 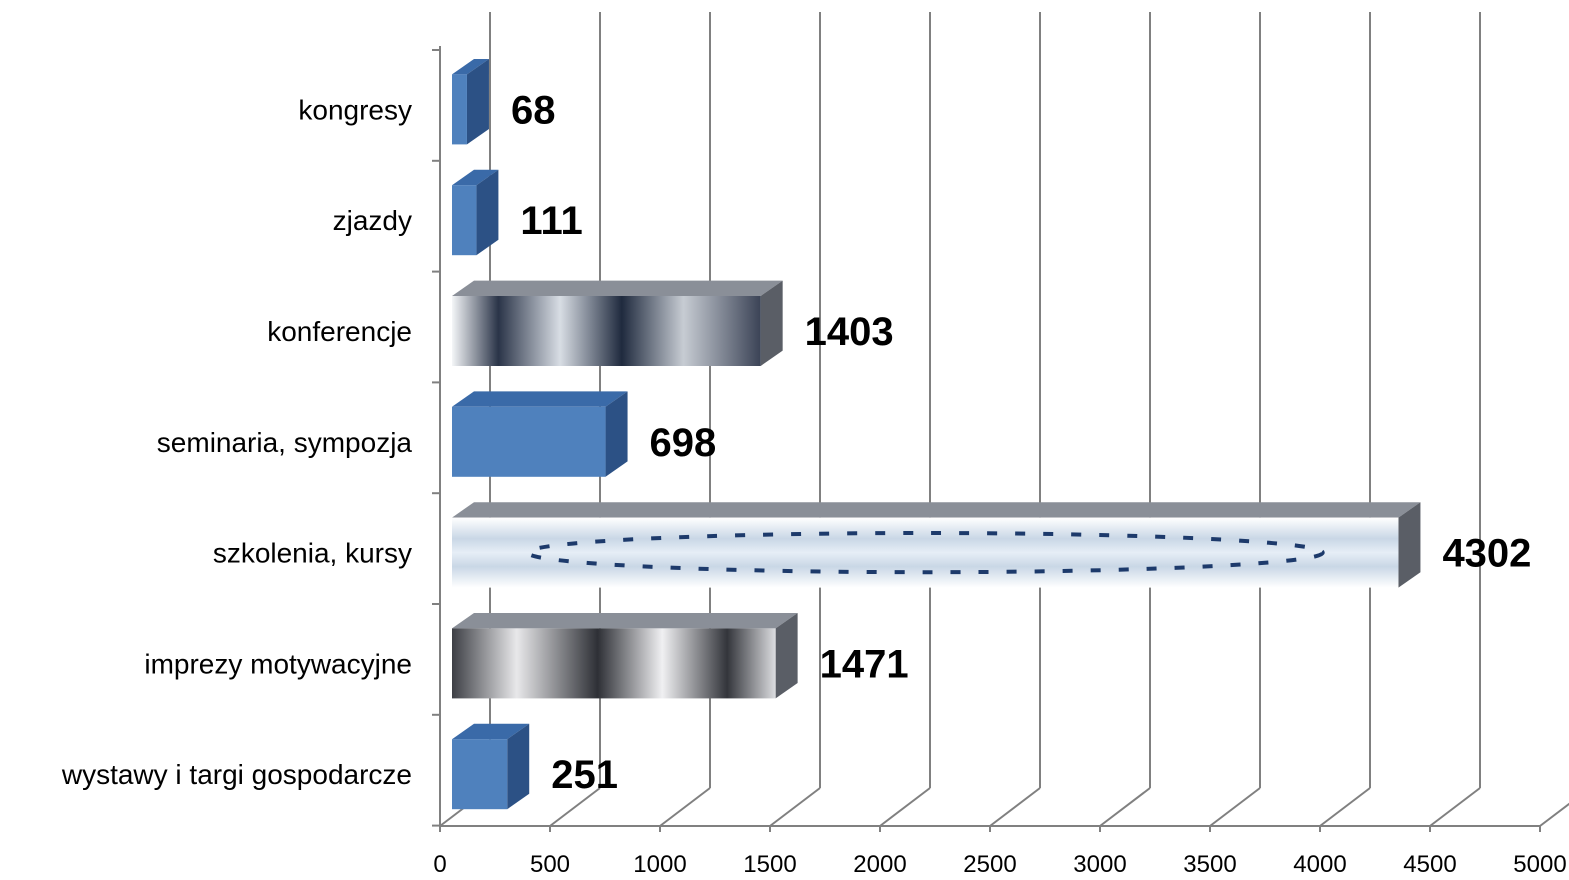 I want to click on x-tick-label: 2000, so click(x=879, y=864).